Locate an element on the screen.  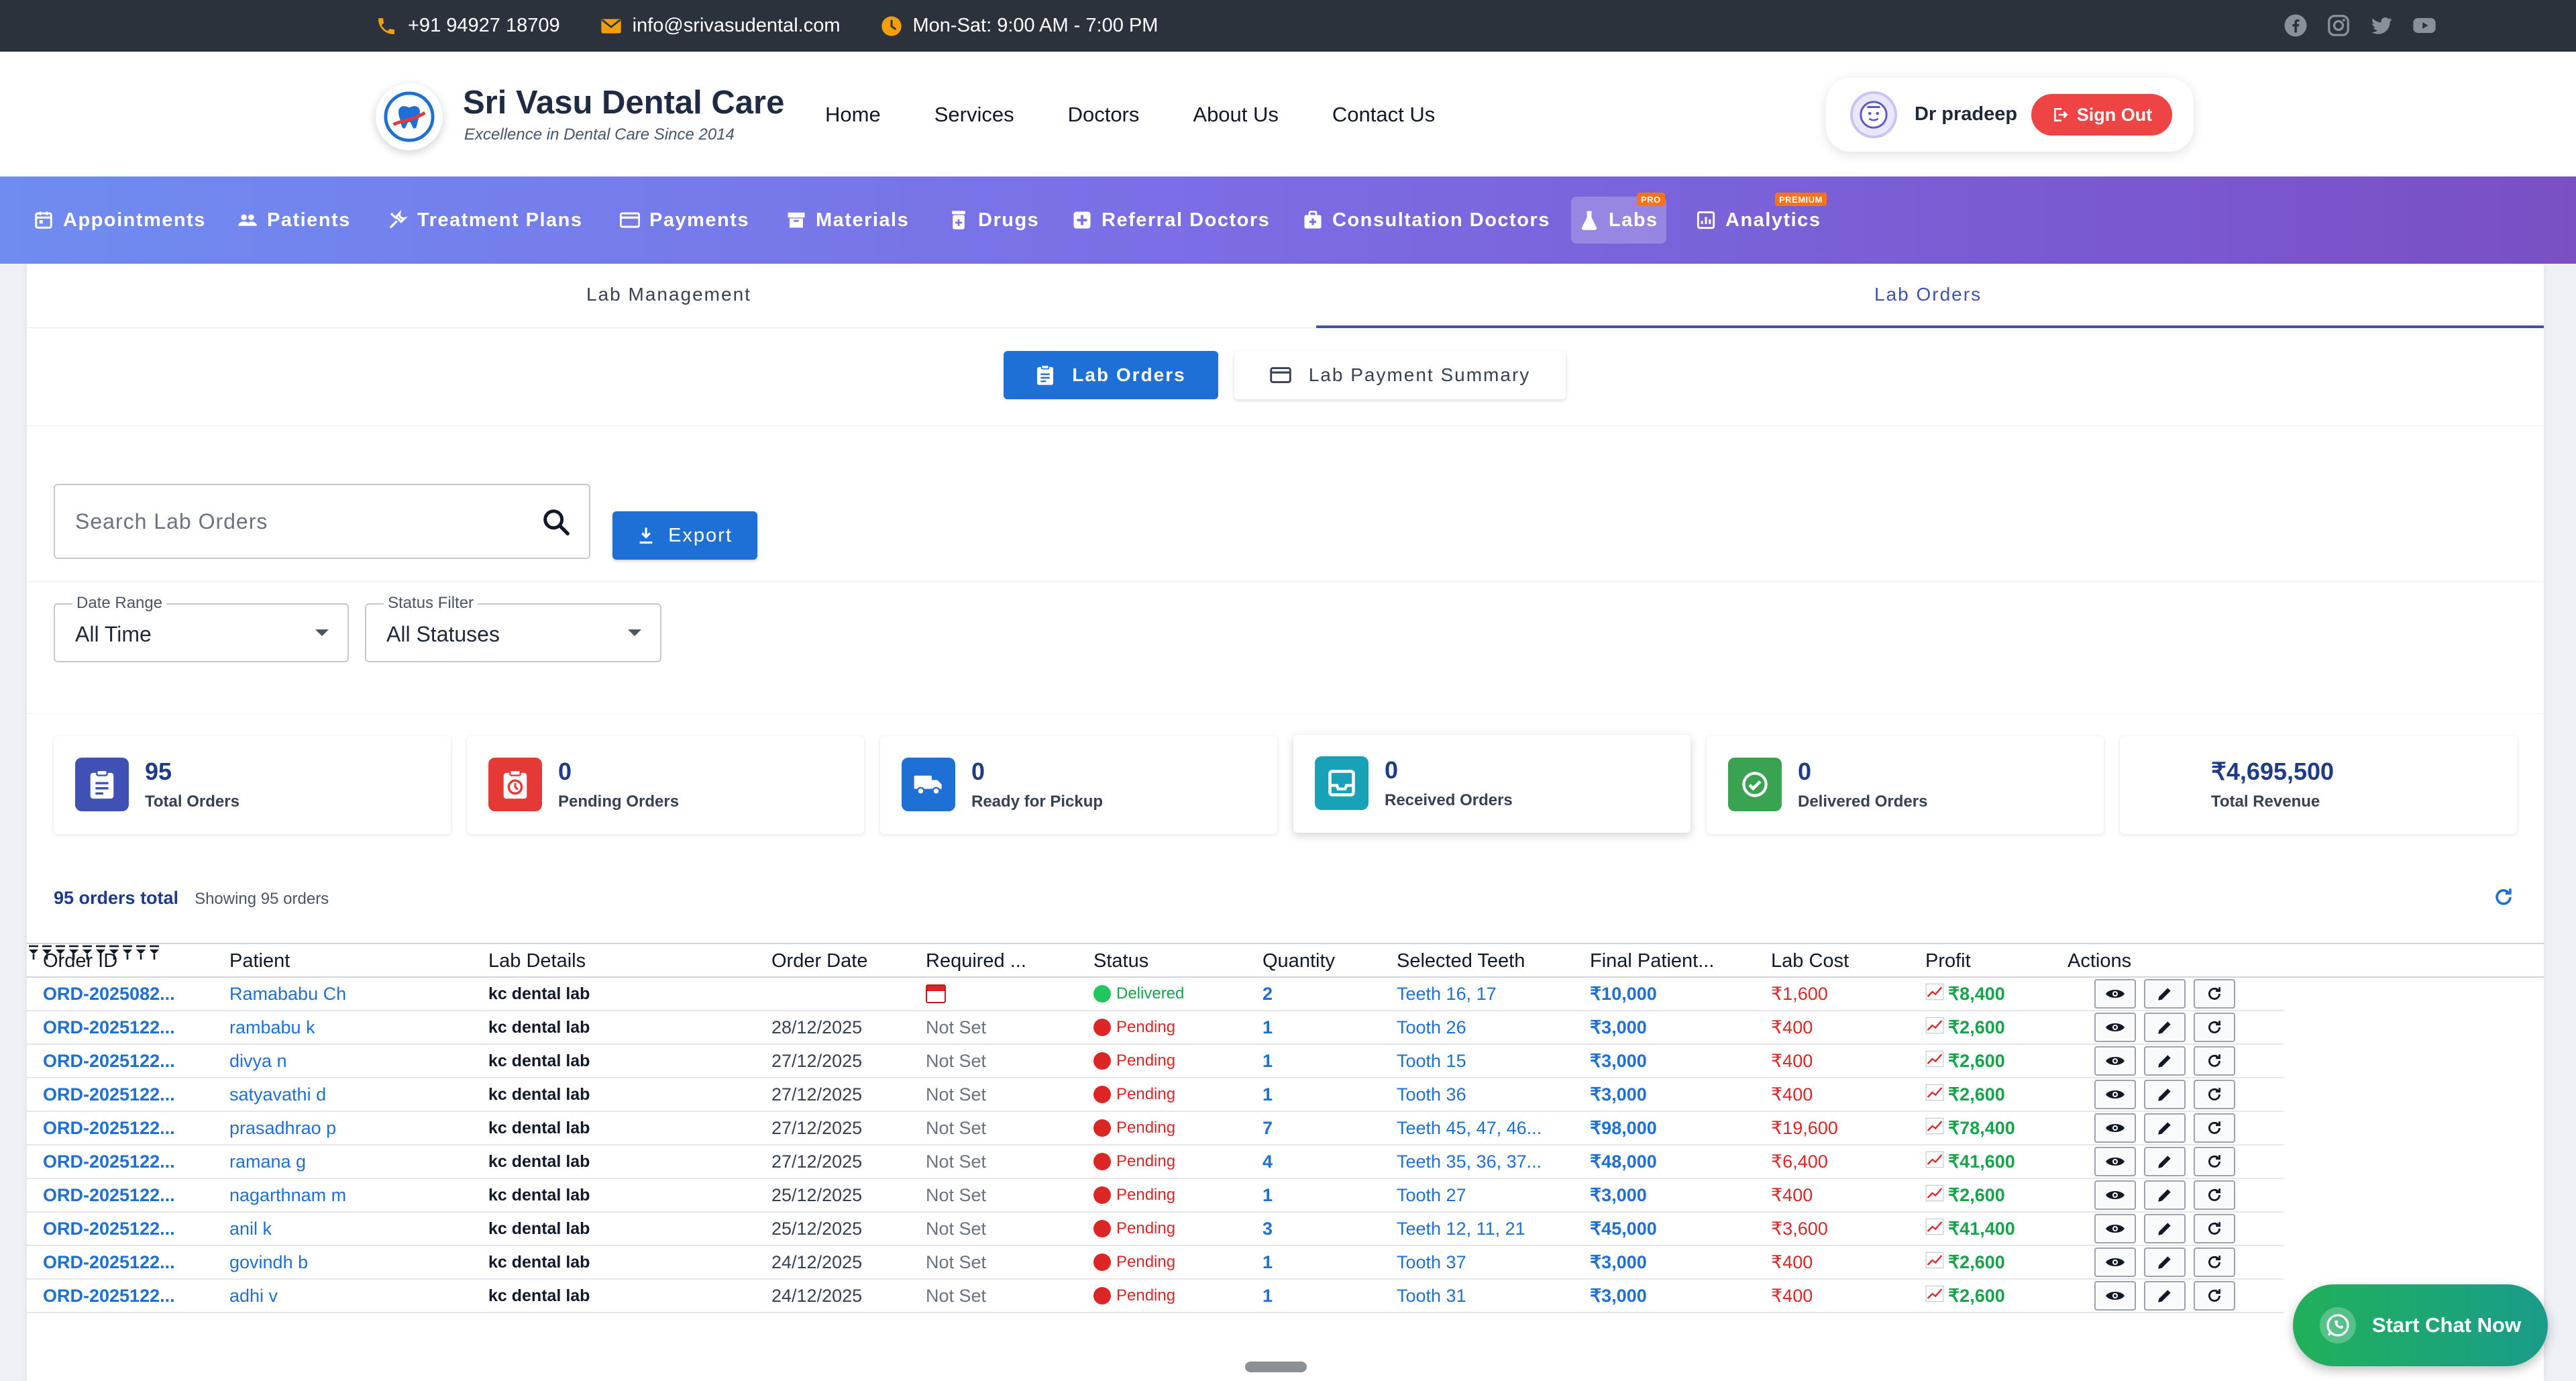
col-lab-cost-header: Lab Cost is located at coordinates (1810, 961).